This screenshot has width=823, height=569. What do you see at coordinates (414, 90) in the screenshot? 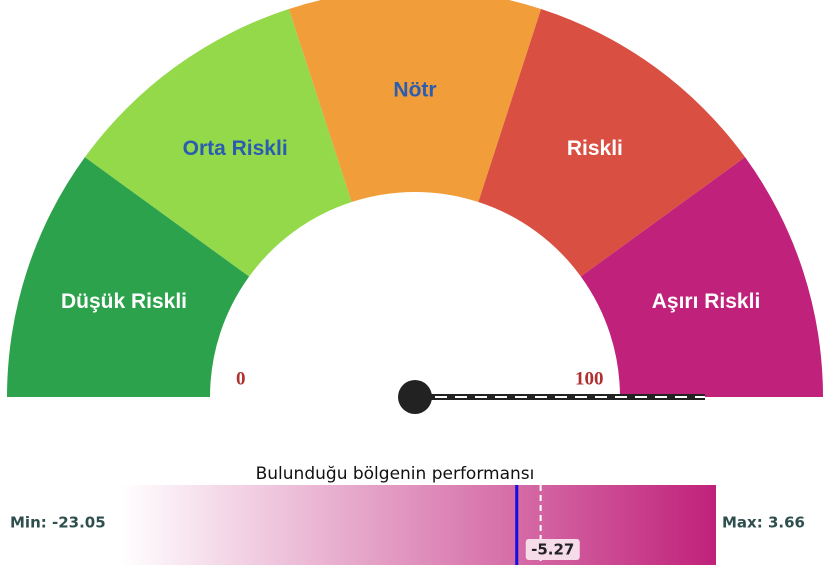
I see `band-label: Nötr` at bounding box center [414, 90].